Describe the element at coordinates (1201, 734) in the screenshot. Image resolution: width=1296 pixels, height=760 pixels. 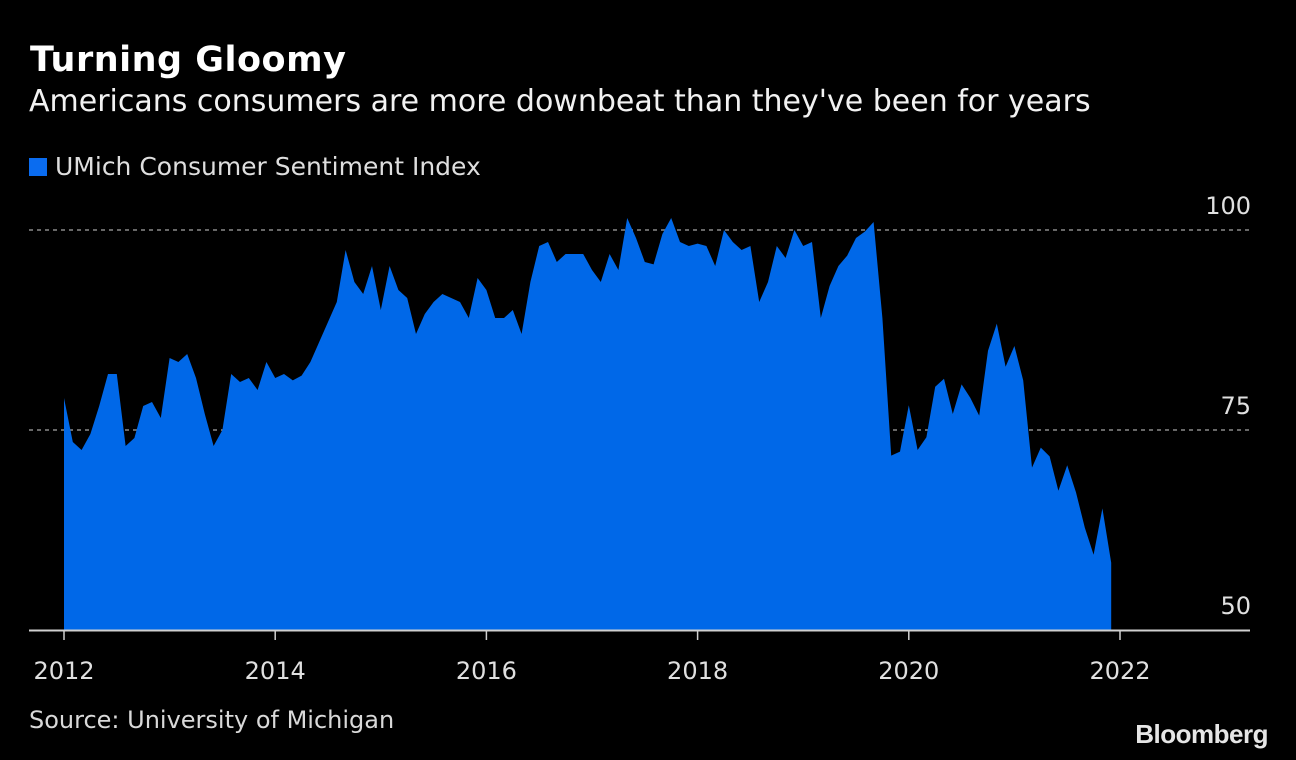
I see `bloomberg-logo: Bloomberg` at that location.